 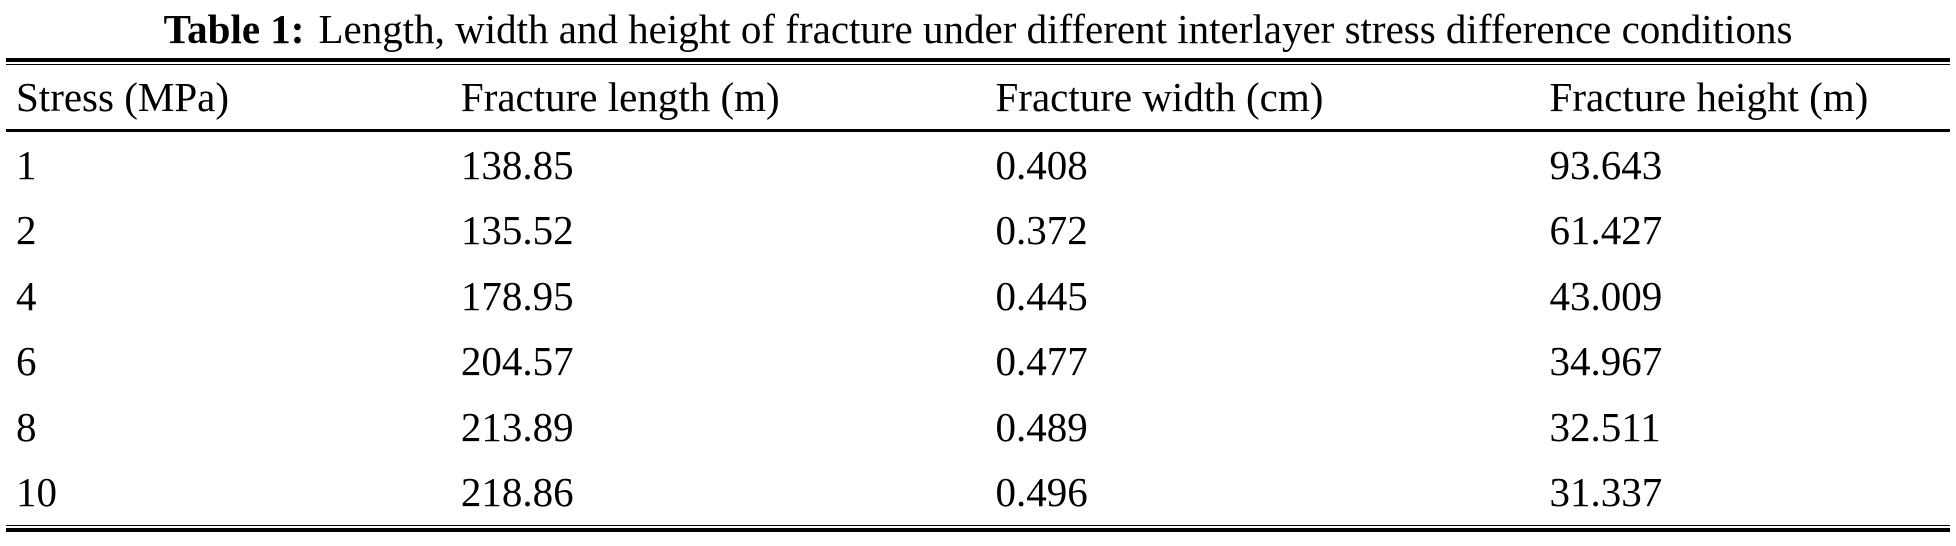 I want to click on table-cell: 8, so click(x=26, y=426).